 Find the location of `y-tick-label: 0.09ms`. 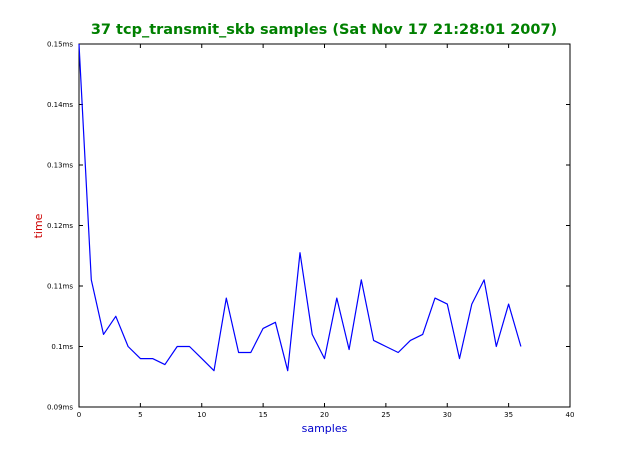

y-tick-label: 0.09ms is located at coordinates (60, 408).